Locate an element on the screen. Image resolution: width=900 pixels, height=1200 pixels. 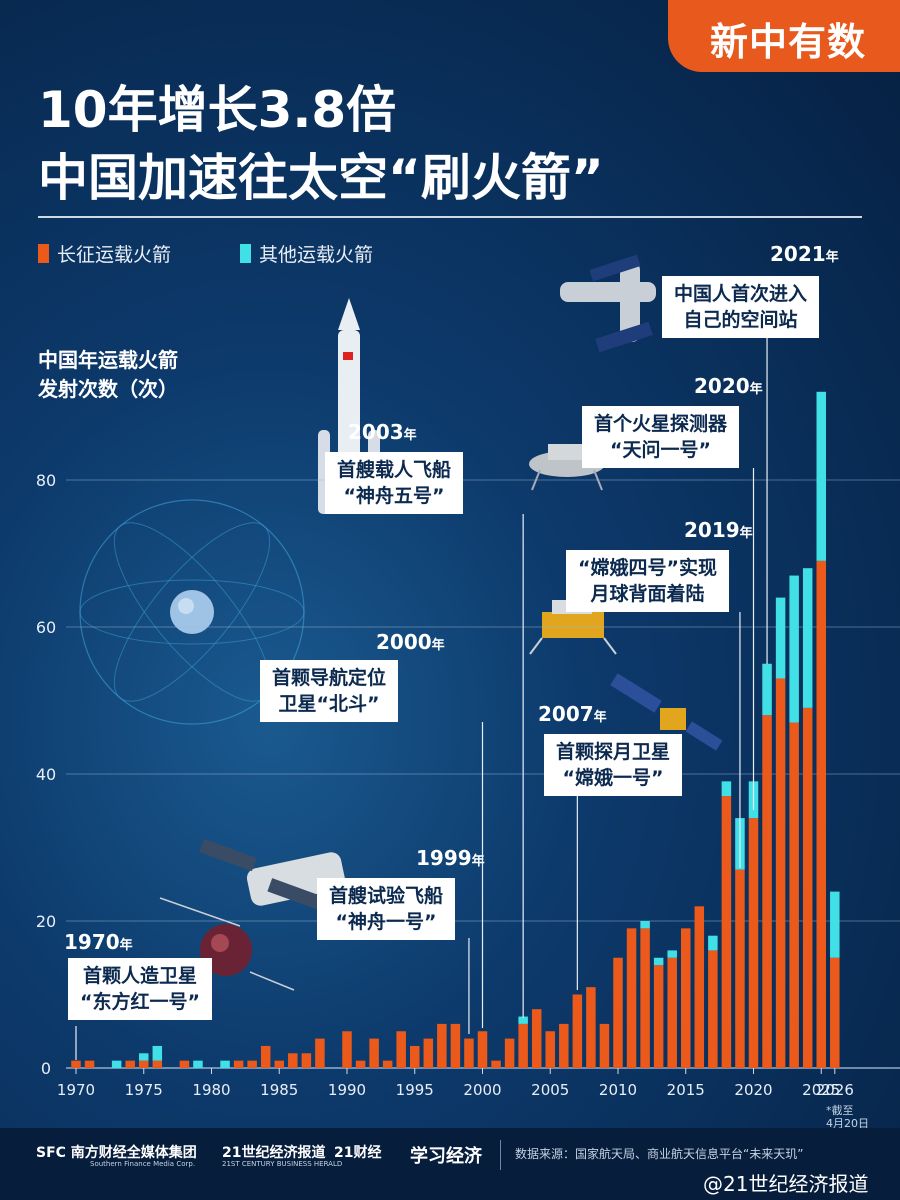
y-tick-label: 40 is located at coordinates (46, 774).